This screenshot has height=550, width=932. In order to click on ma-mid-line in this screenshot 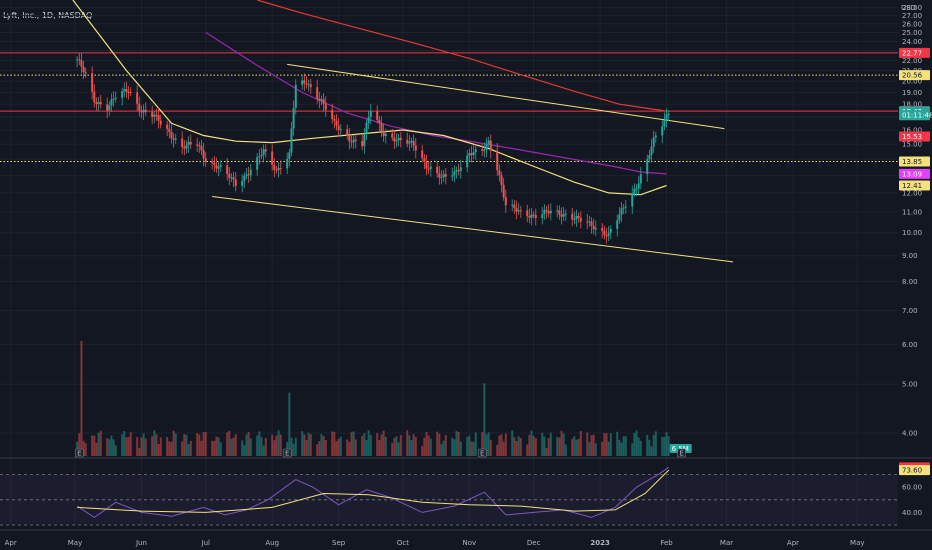, I will do `click(436, 103)`.